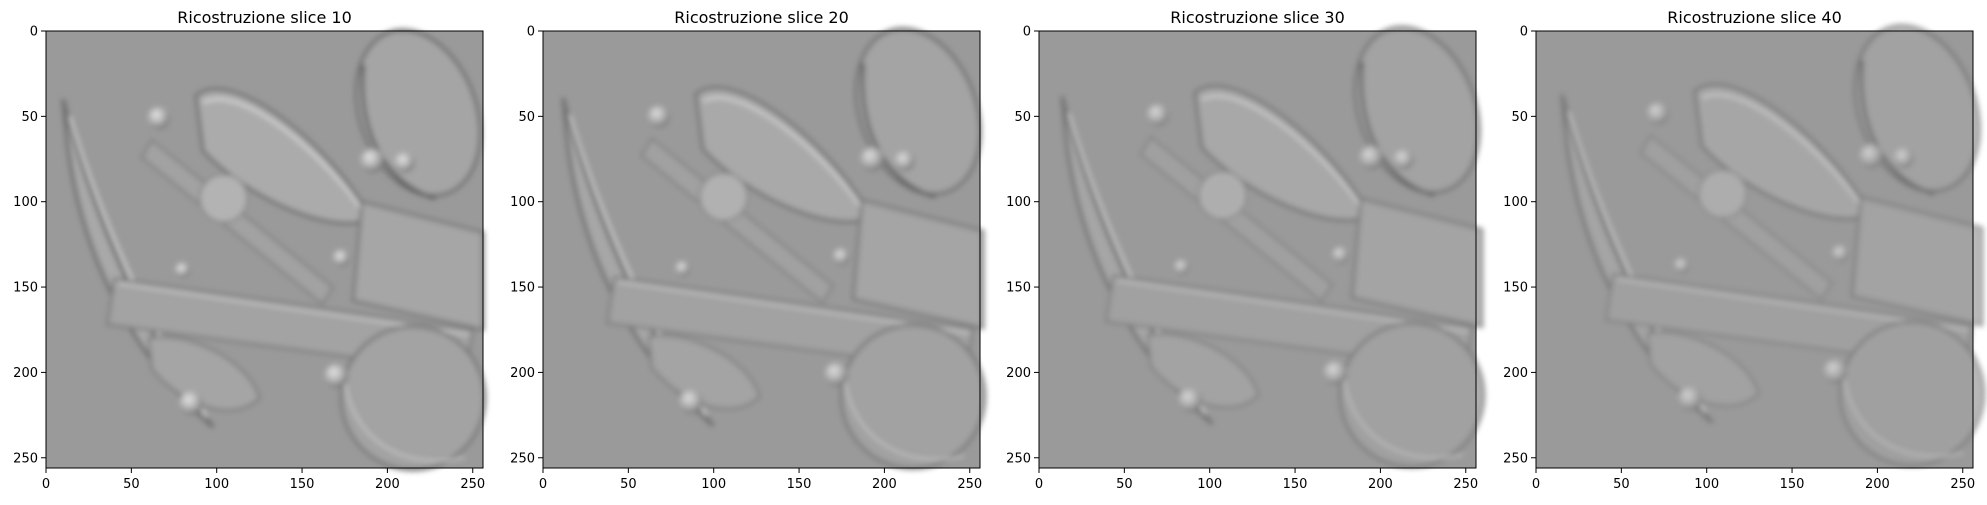 Image resolution: width=1987 pixels, height=505 pixels. What do you see at coordinates (1257, 17) in the screenshot?
I see `panel-title: Ricostruzione slice 30` at bounding box center [1257, 17].